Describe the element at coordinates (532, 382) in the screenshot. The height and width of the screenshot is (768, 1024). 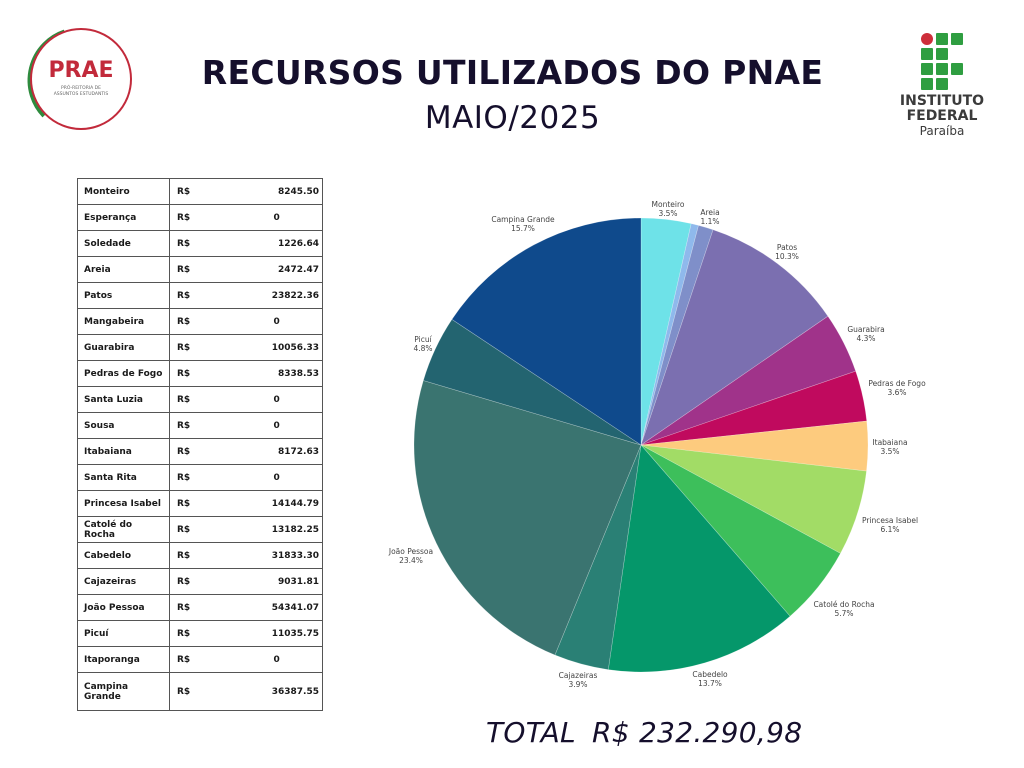
I see `pie-slice-picu-` at that location.